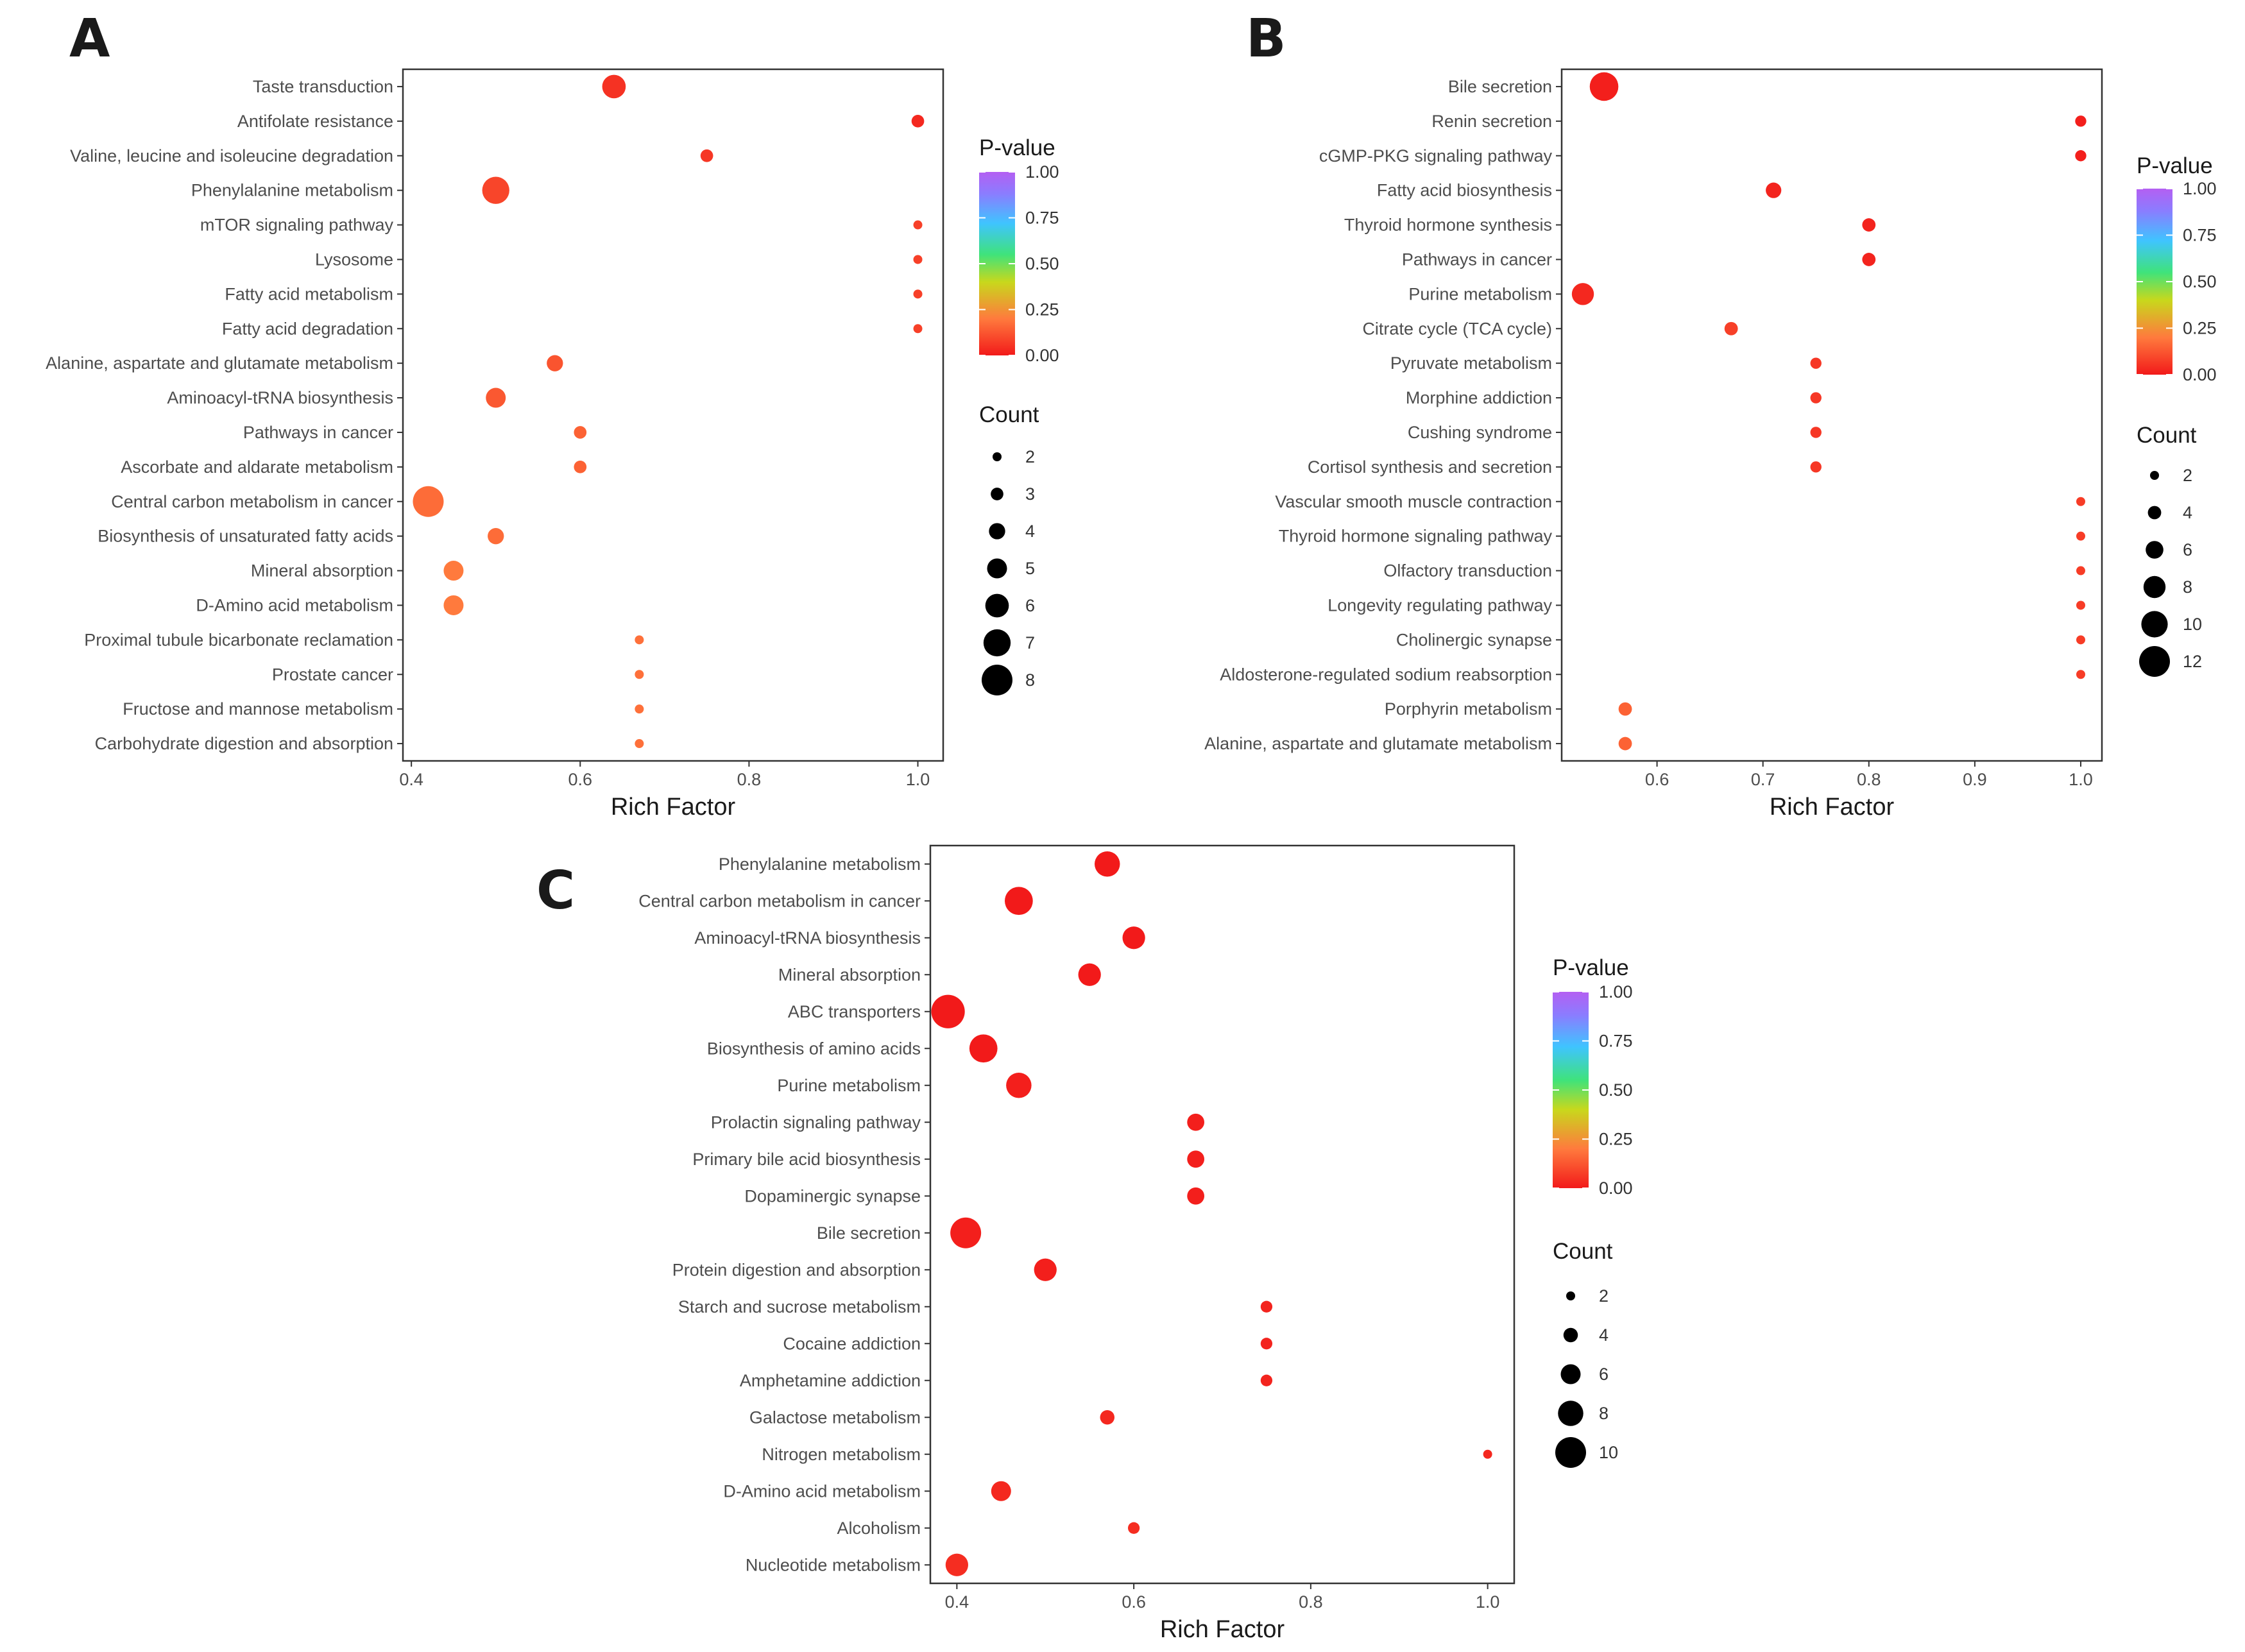 This screenshot has height=1652, width=2245. I want to click on count-legend-label: 6, so click(1604, 1374).